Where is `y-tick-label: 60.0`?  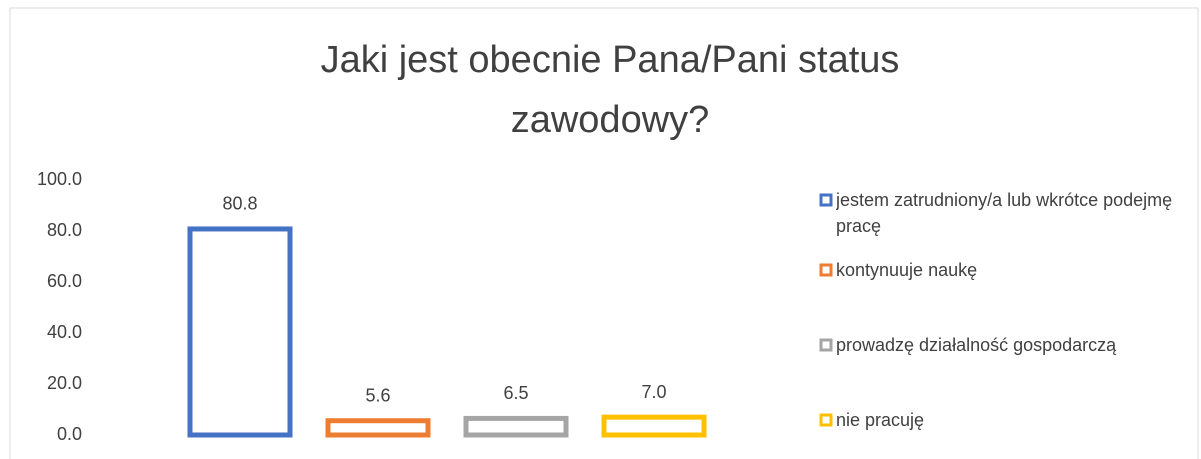
y-tick-label: 60.0 is located at coordinates (64, 281).